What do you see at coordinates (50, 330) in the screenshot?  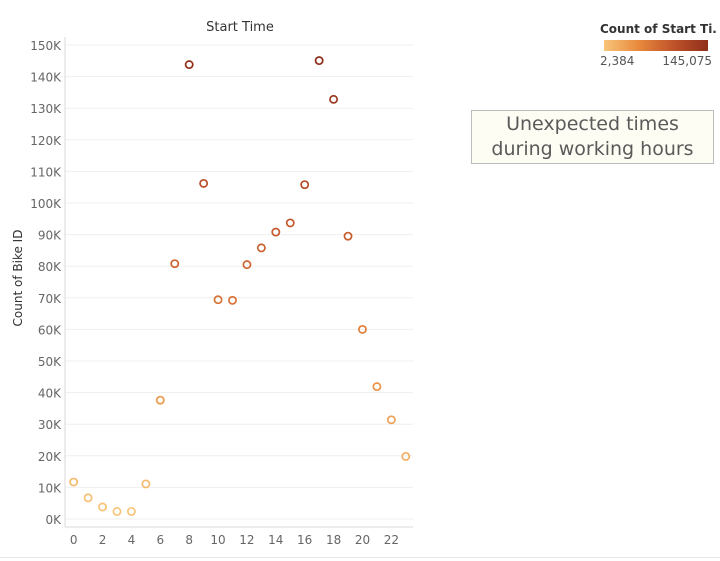 I see `y-tick-label: 60K` at bounding box center [50, 330].